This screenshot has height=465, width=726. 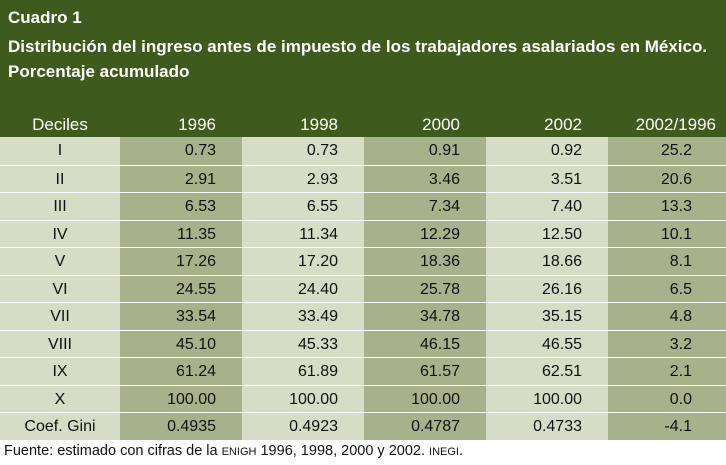 I want to click on column-header-ratio: 2002/1996, so click(x=675, y=124).